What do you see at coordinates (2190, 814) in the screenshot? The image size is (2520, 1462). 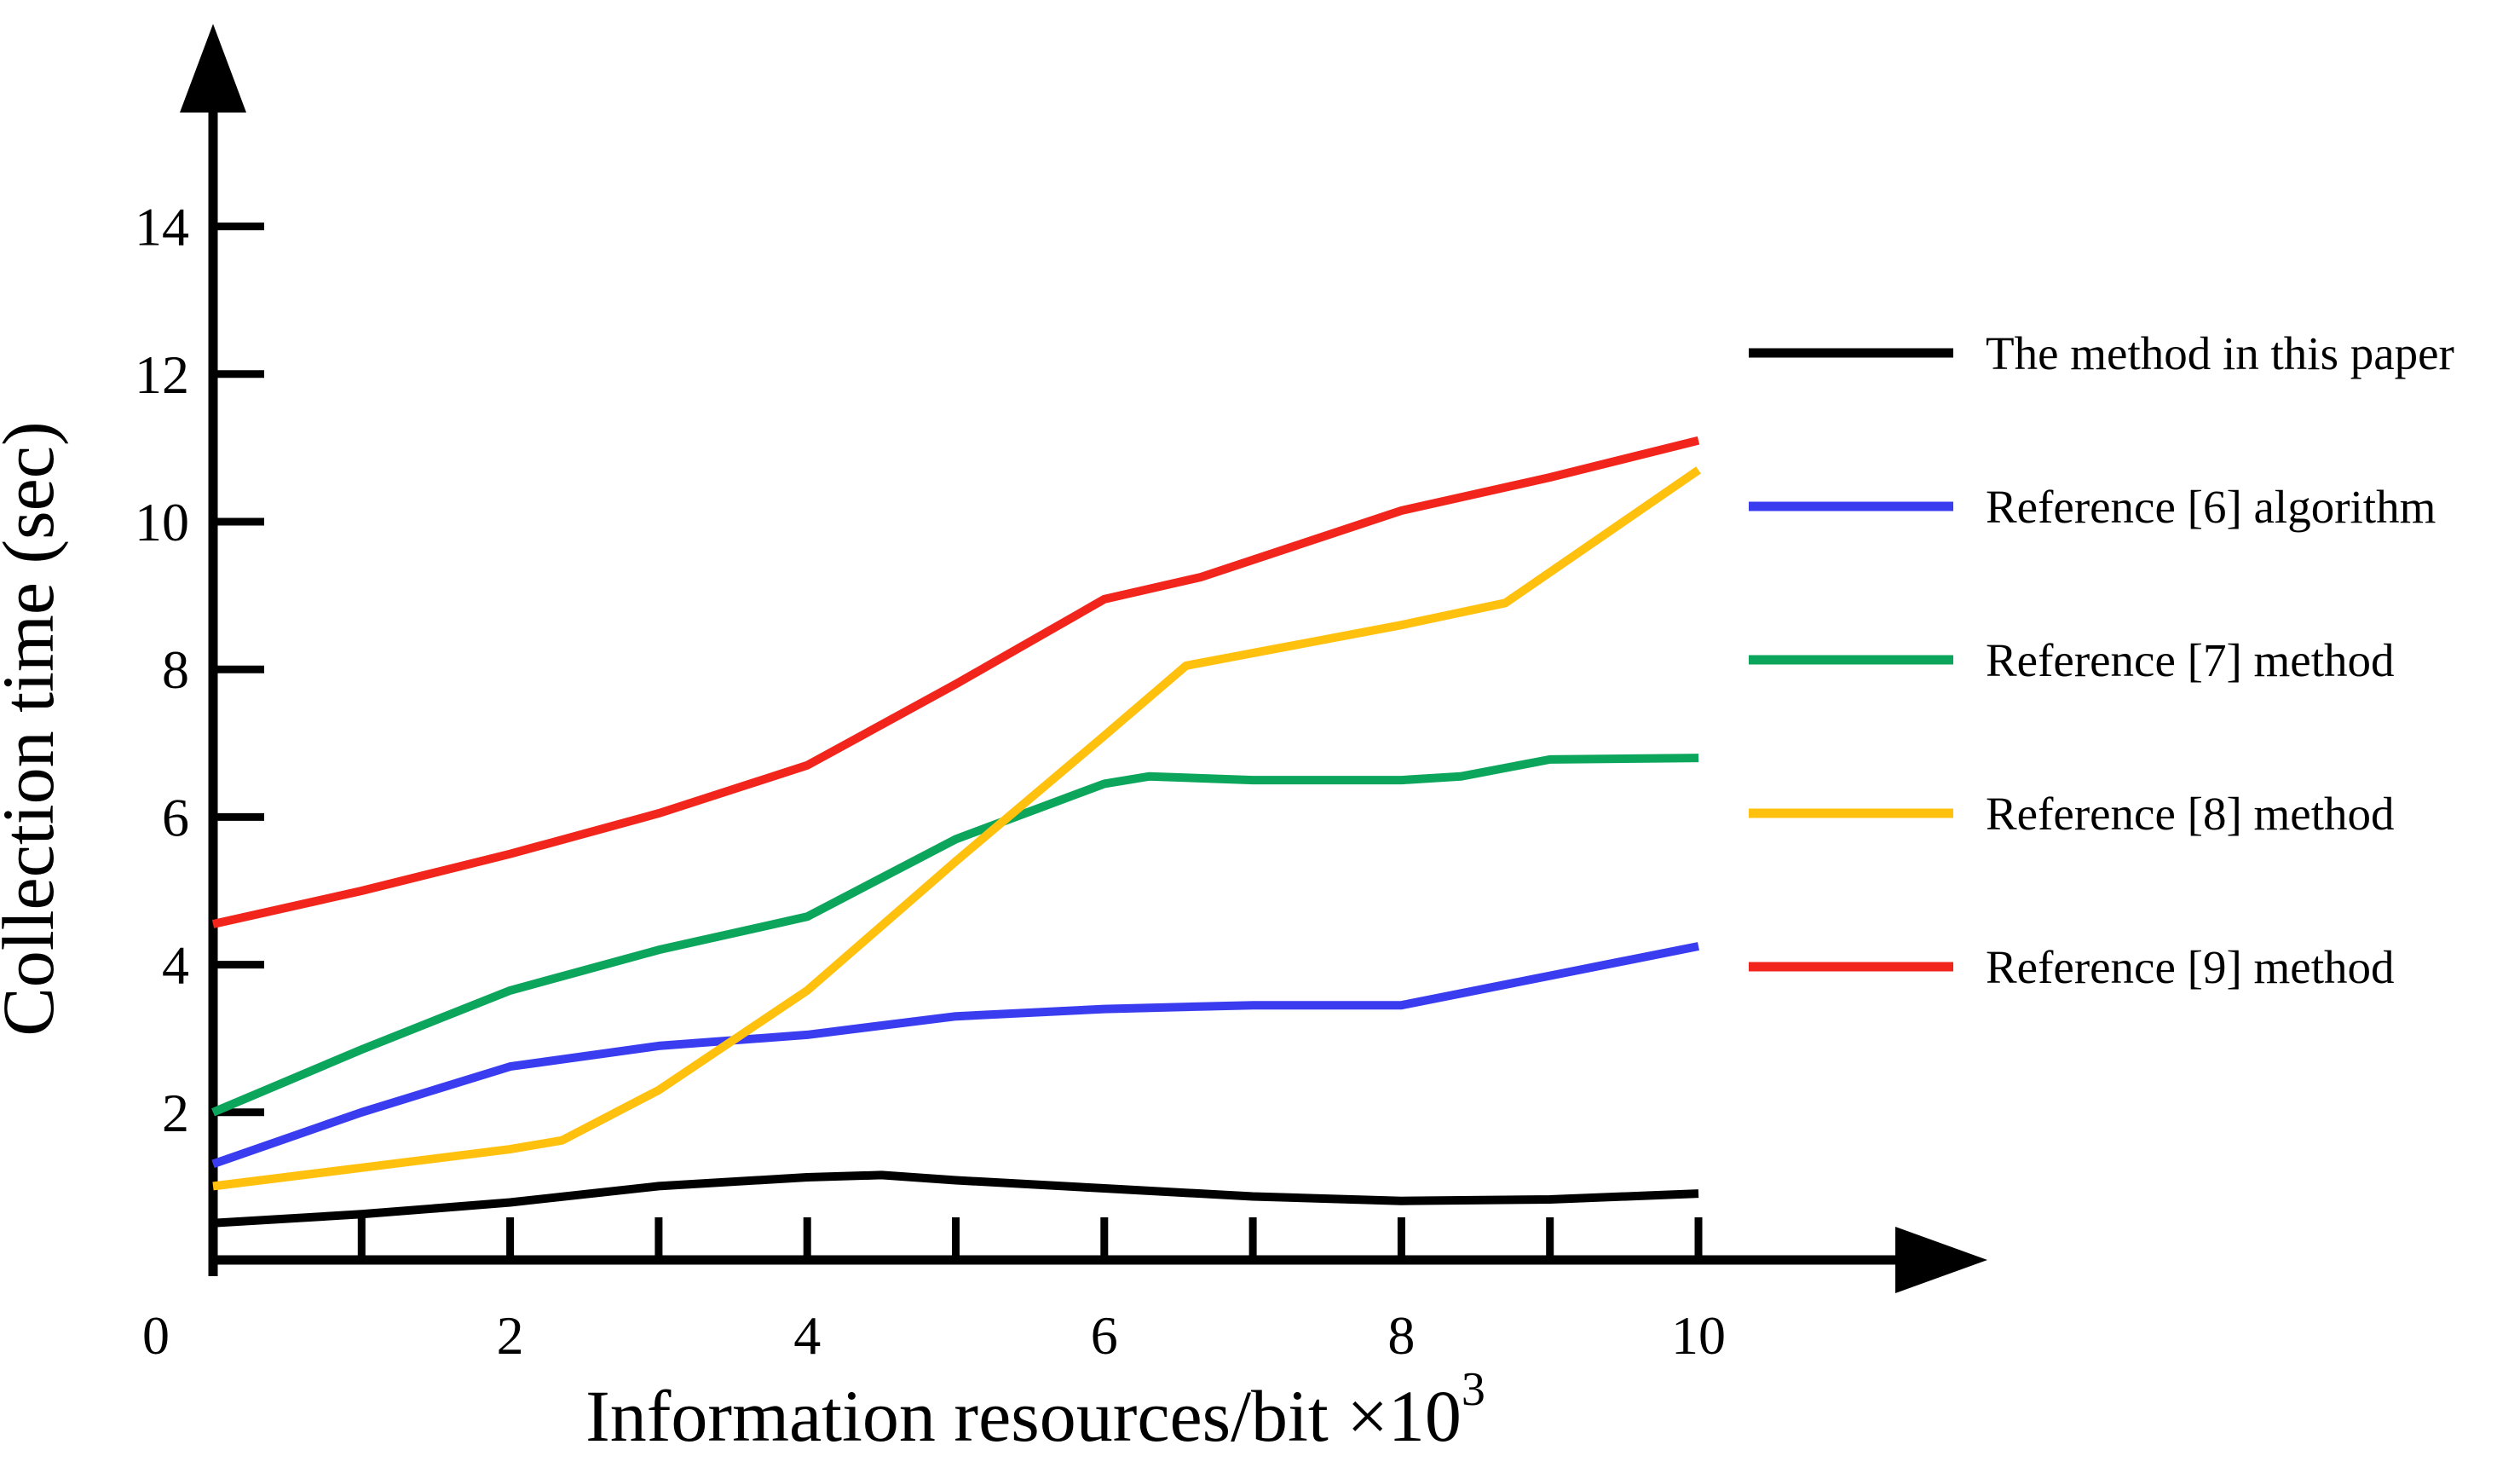 I see `legend-label: Reference [8] method` at bounding box center [2190, 814].